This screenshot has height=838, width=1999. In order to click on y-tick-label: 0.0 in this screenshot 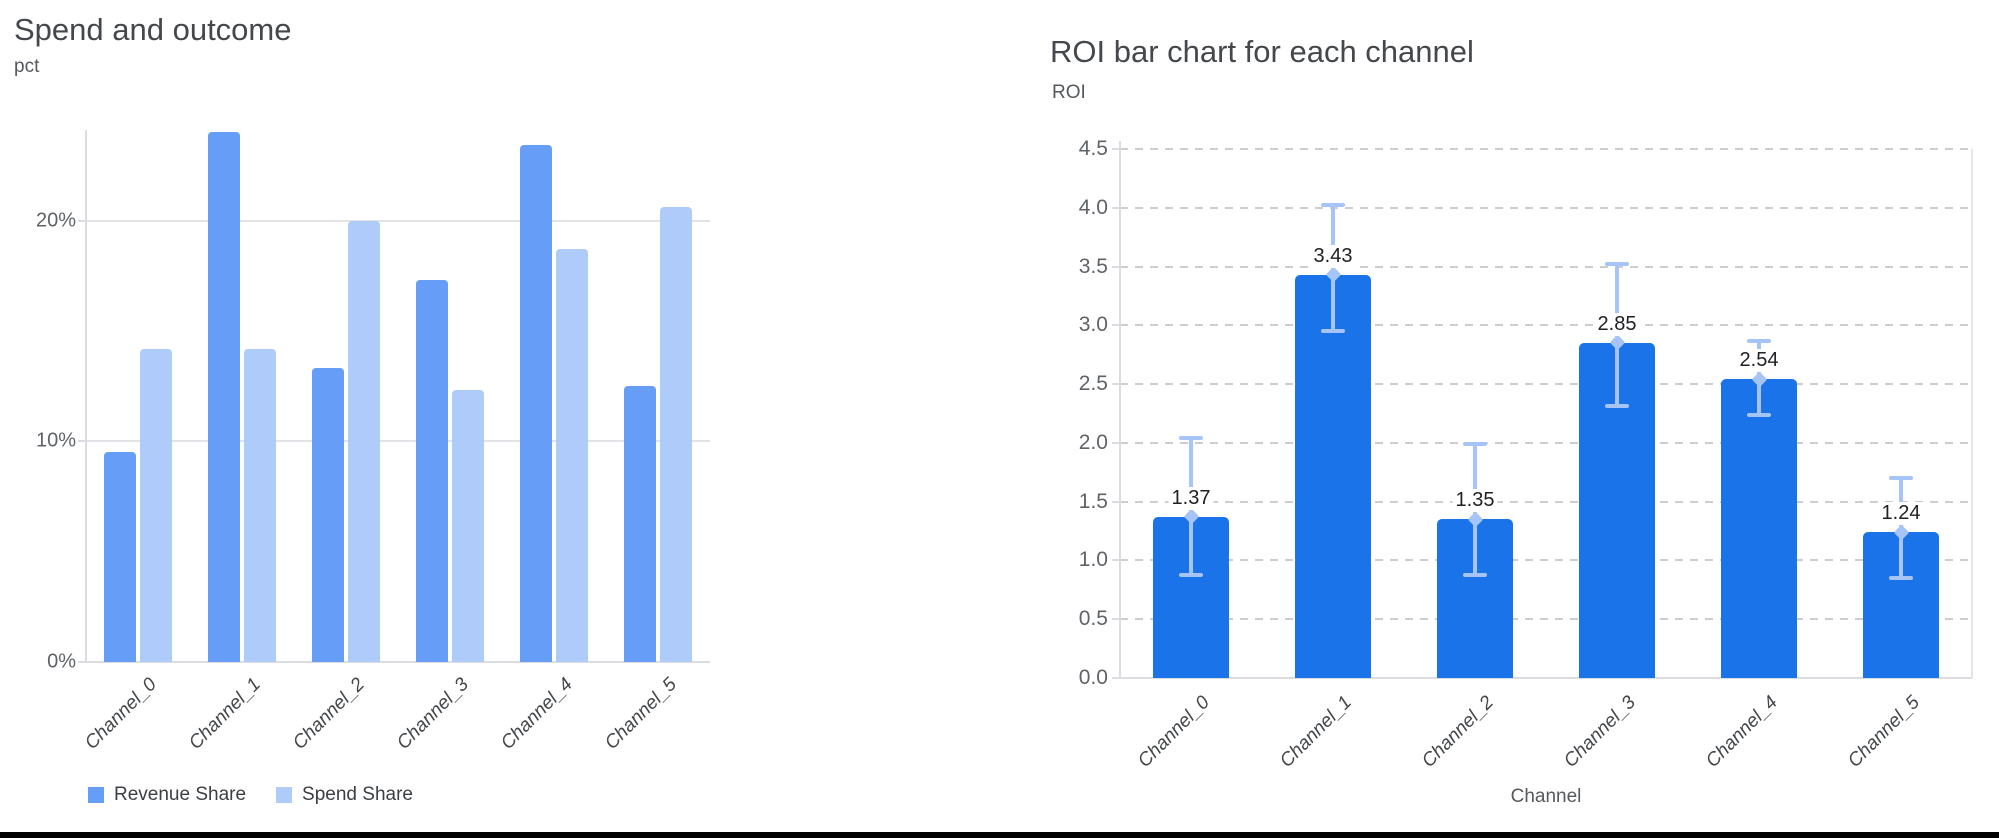, I will do `click(1093, 677)`.